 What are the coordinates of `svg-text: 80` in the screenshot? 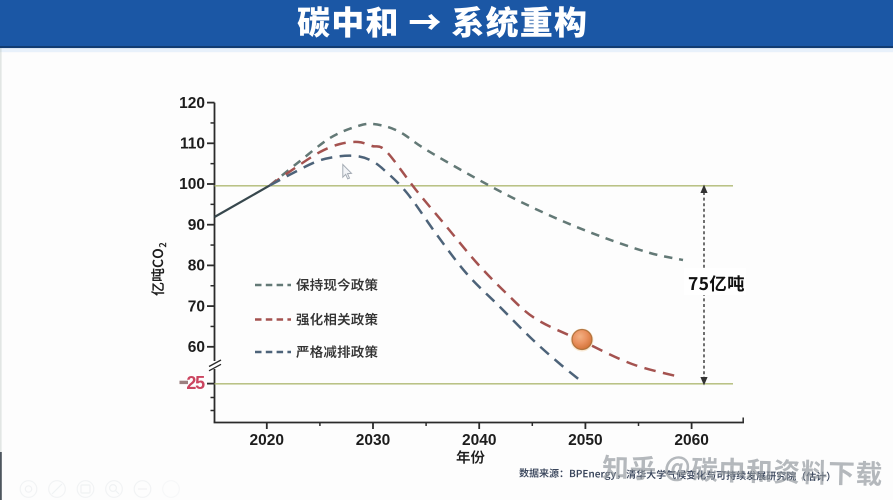 It's located at (196, 266).